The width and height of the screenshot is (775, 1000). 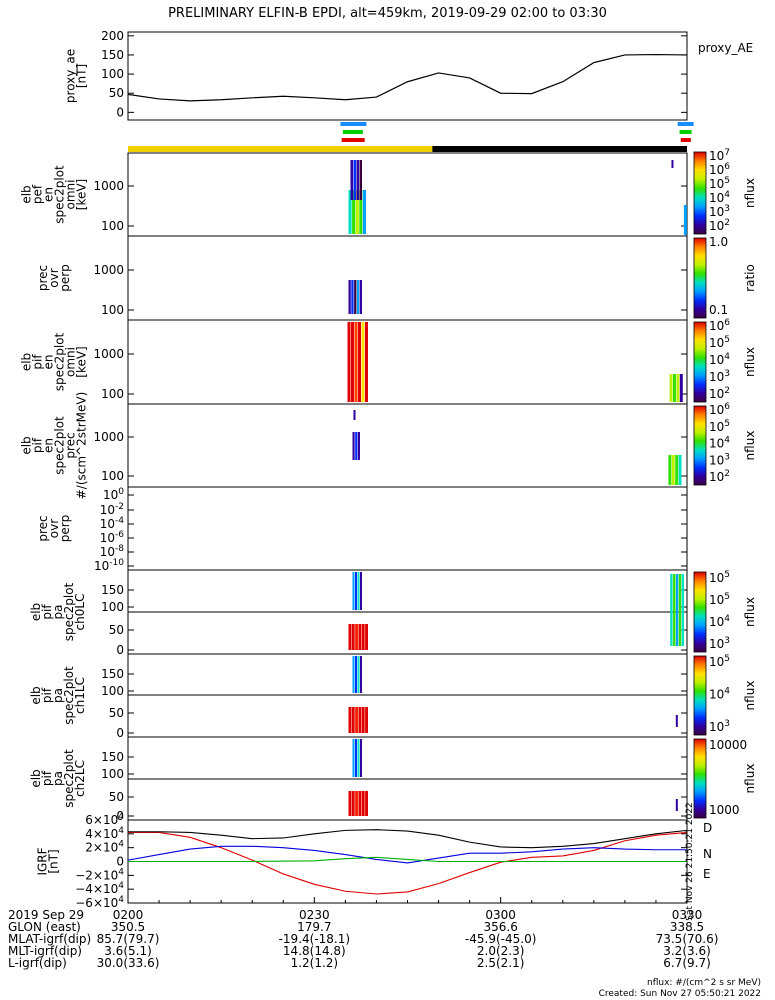 I want to click on igrf-tick-label: −2×104, so click(x=99, y=874).